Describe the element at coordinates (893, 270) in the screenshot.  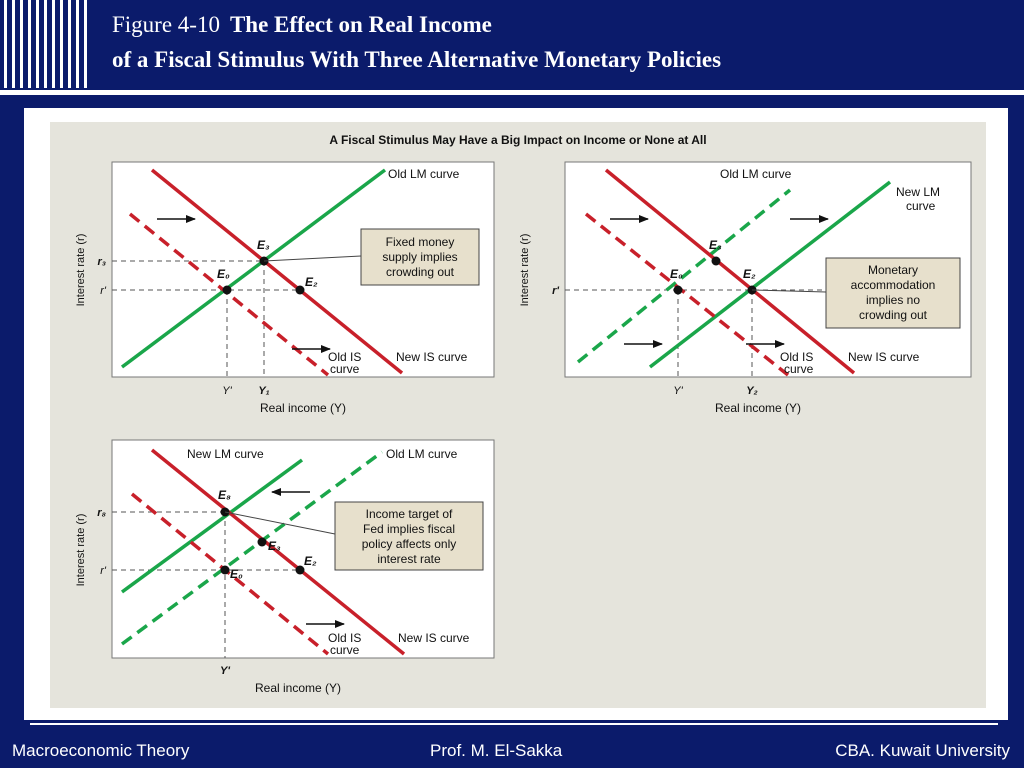
I see `note-text: Monetary` at that location.